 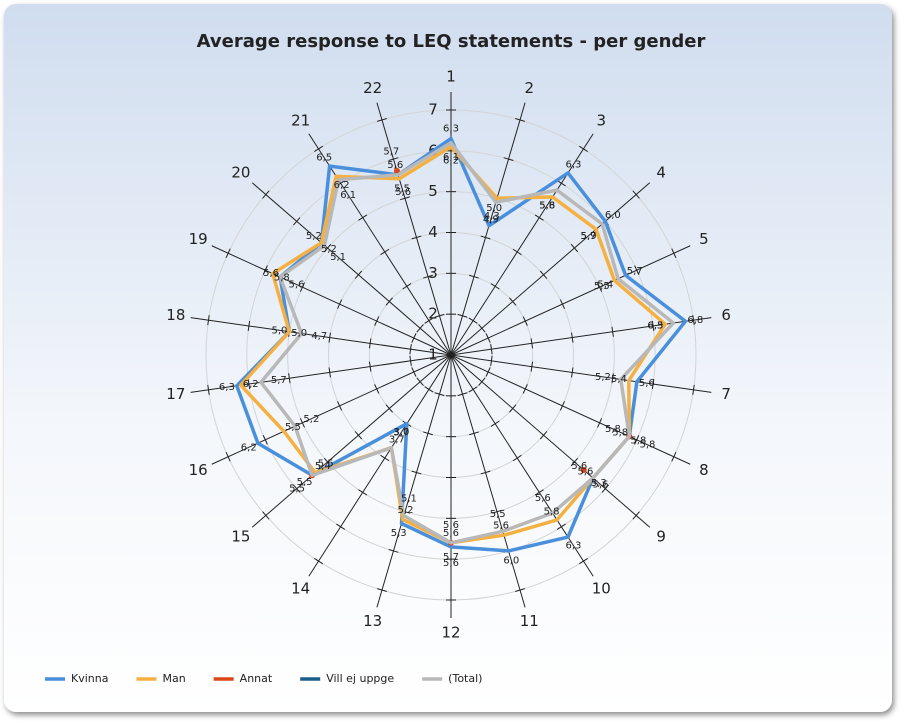 What do you see at coordinates (173, 678) in the screenshot?
I see `legend-label: Man` at bounding box center [173, 678].